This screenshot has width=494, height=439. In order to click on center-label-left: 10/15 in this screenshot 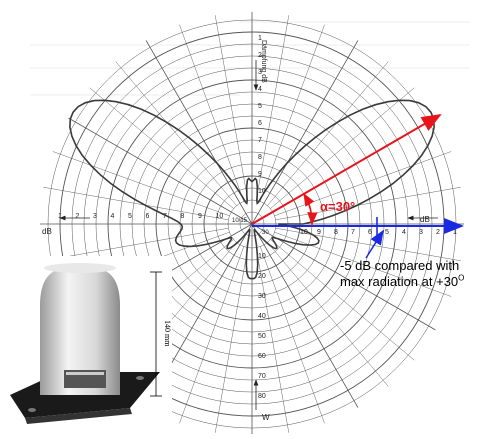, I will do `click(240, 221)`.